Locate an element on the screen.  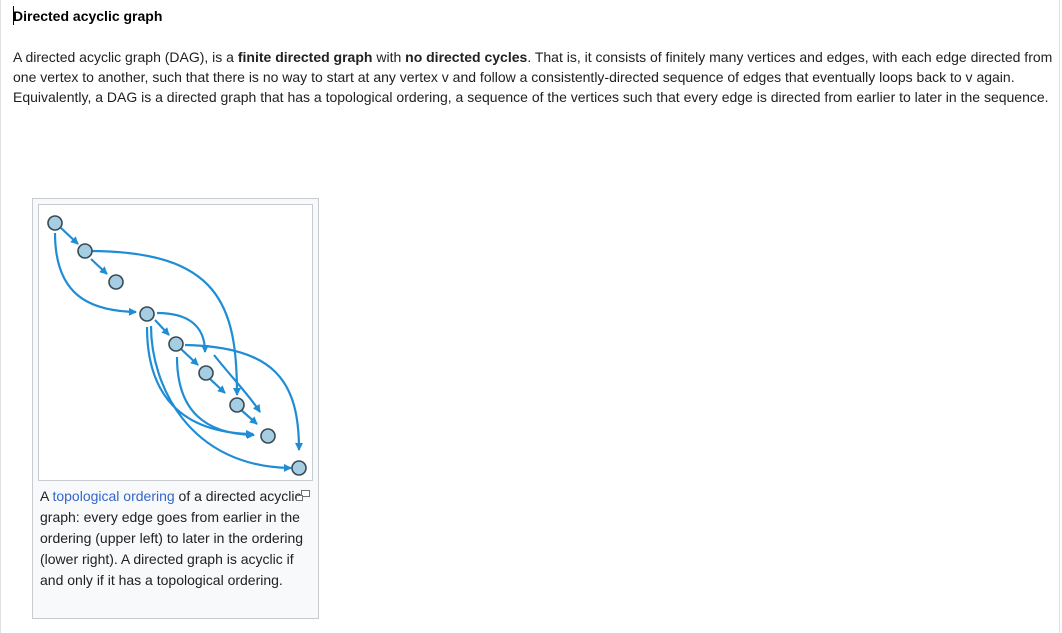
intro-bold-no-directed-cycles: no directed cycles is located at coordinates (466, 57).